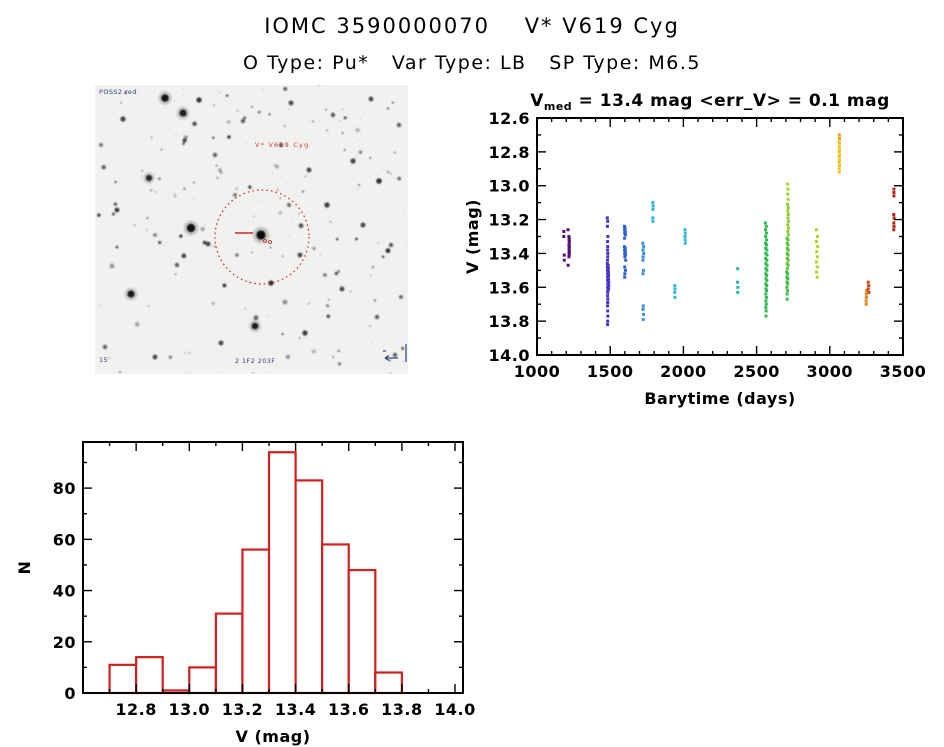  I want to click on target-dot, so click(270, 242).